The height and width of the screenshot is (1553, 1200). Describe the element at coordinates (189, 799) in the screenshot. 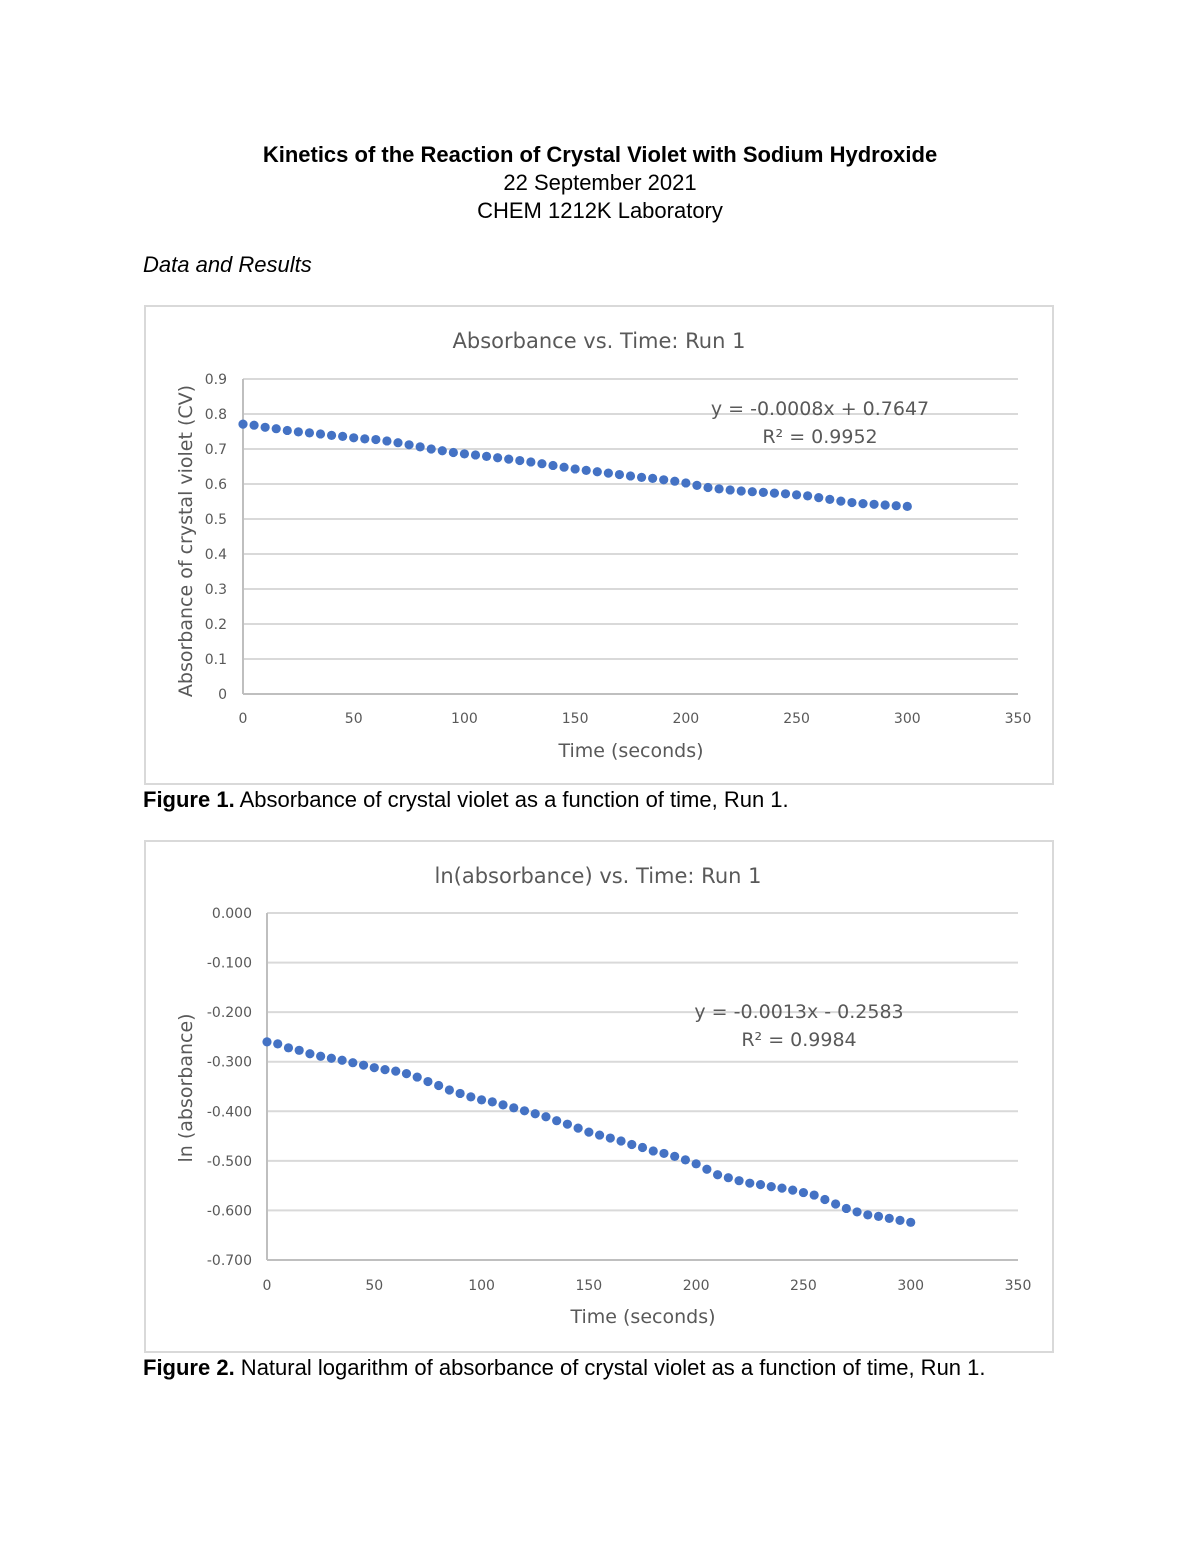

I see `caption-label: Figure 1.` at that location.